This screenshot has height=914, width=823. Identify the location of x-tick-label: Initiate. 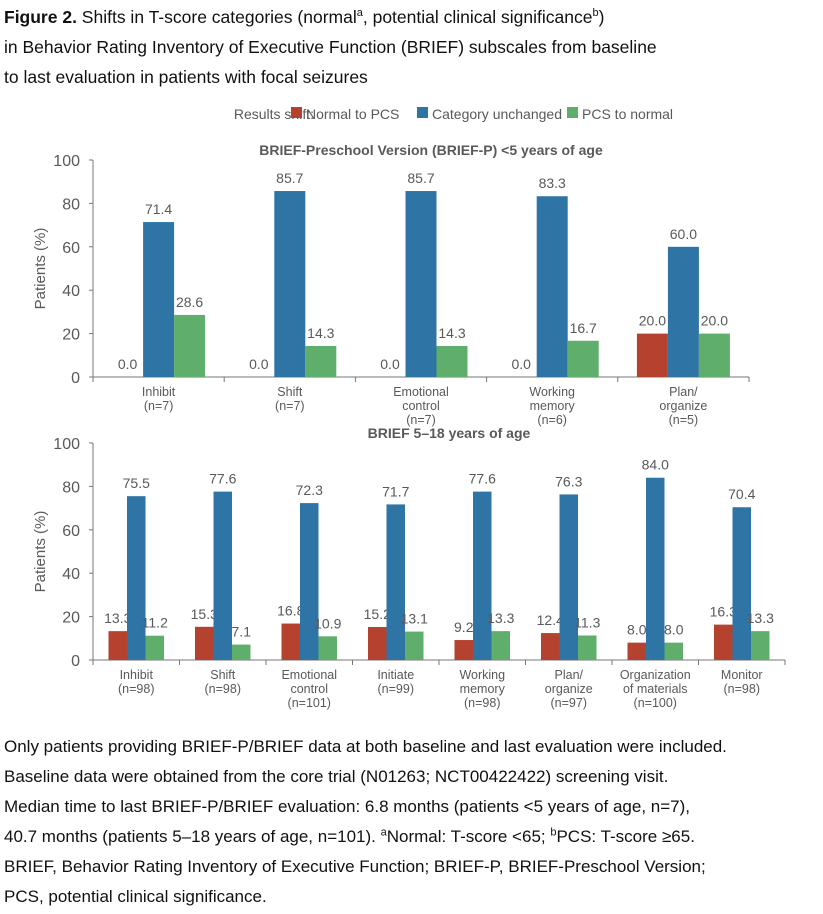
(395, 675).